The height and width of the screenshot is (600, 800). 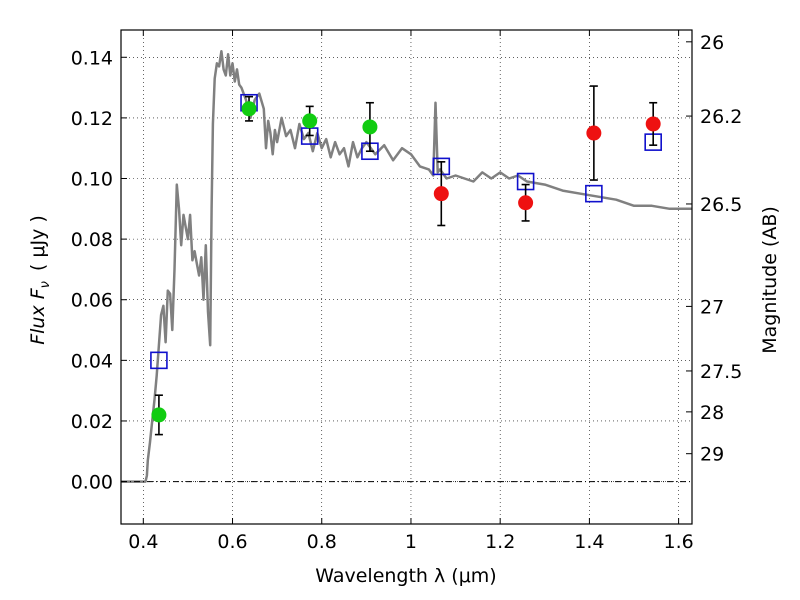 I want to click on y-tick-label: 0.10, so click(x=92, y=180).